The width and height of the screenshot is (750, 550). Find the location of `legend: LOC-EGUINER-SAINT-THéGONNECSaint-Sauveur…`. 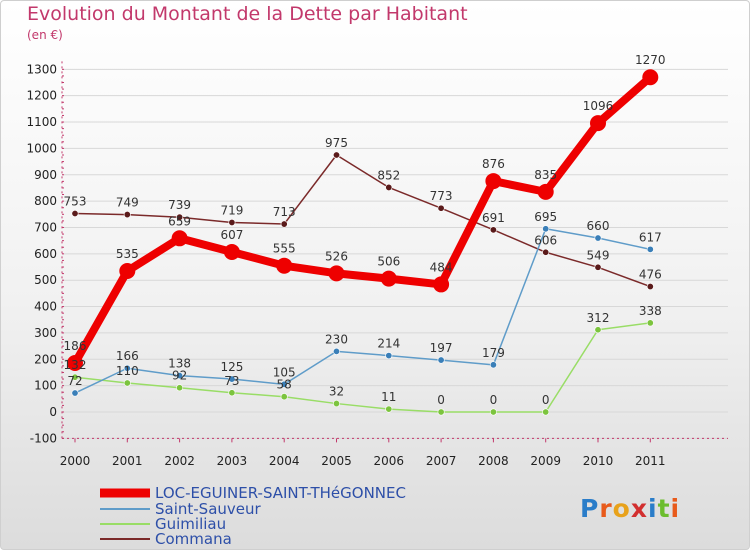

legend: LOC-EGUINER-SAINT-THéGONNECSaint-Sauveur… is located at coordinates (253, 516).